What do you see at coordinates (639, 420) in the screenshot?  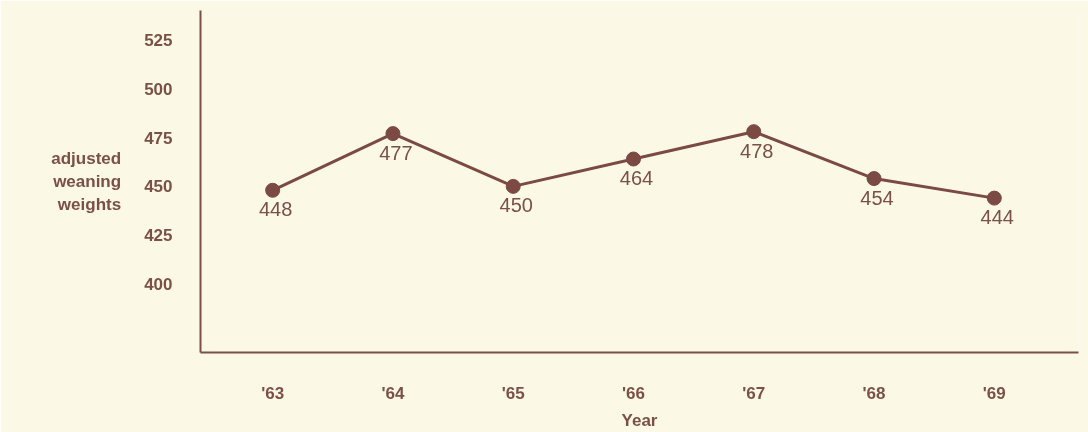 I see `x-axis-title: Year` at bounding box center [639, 420].